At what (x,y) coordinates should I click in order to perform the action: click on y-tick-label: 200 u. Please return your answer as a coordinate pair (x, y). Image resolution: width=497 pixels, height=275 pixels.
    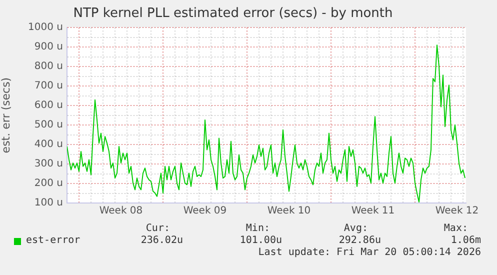
    Looking at the image, I should click on (48, 184).